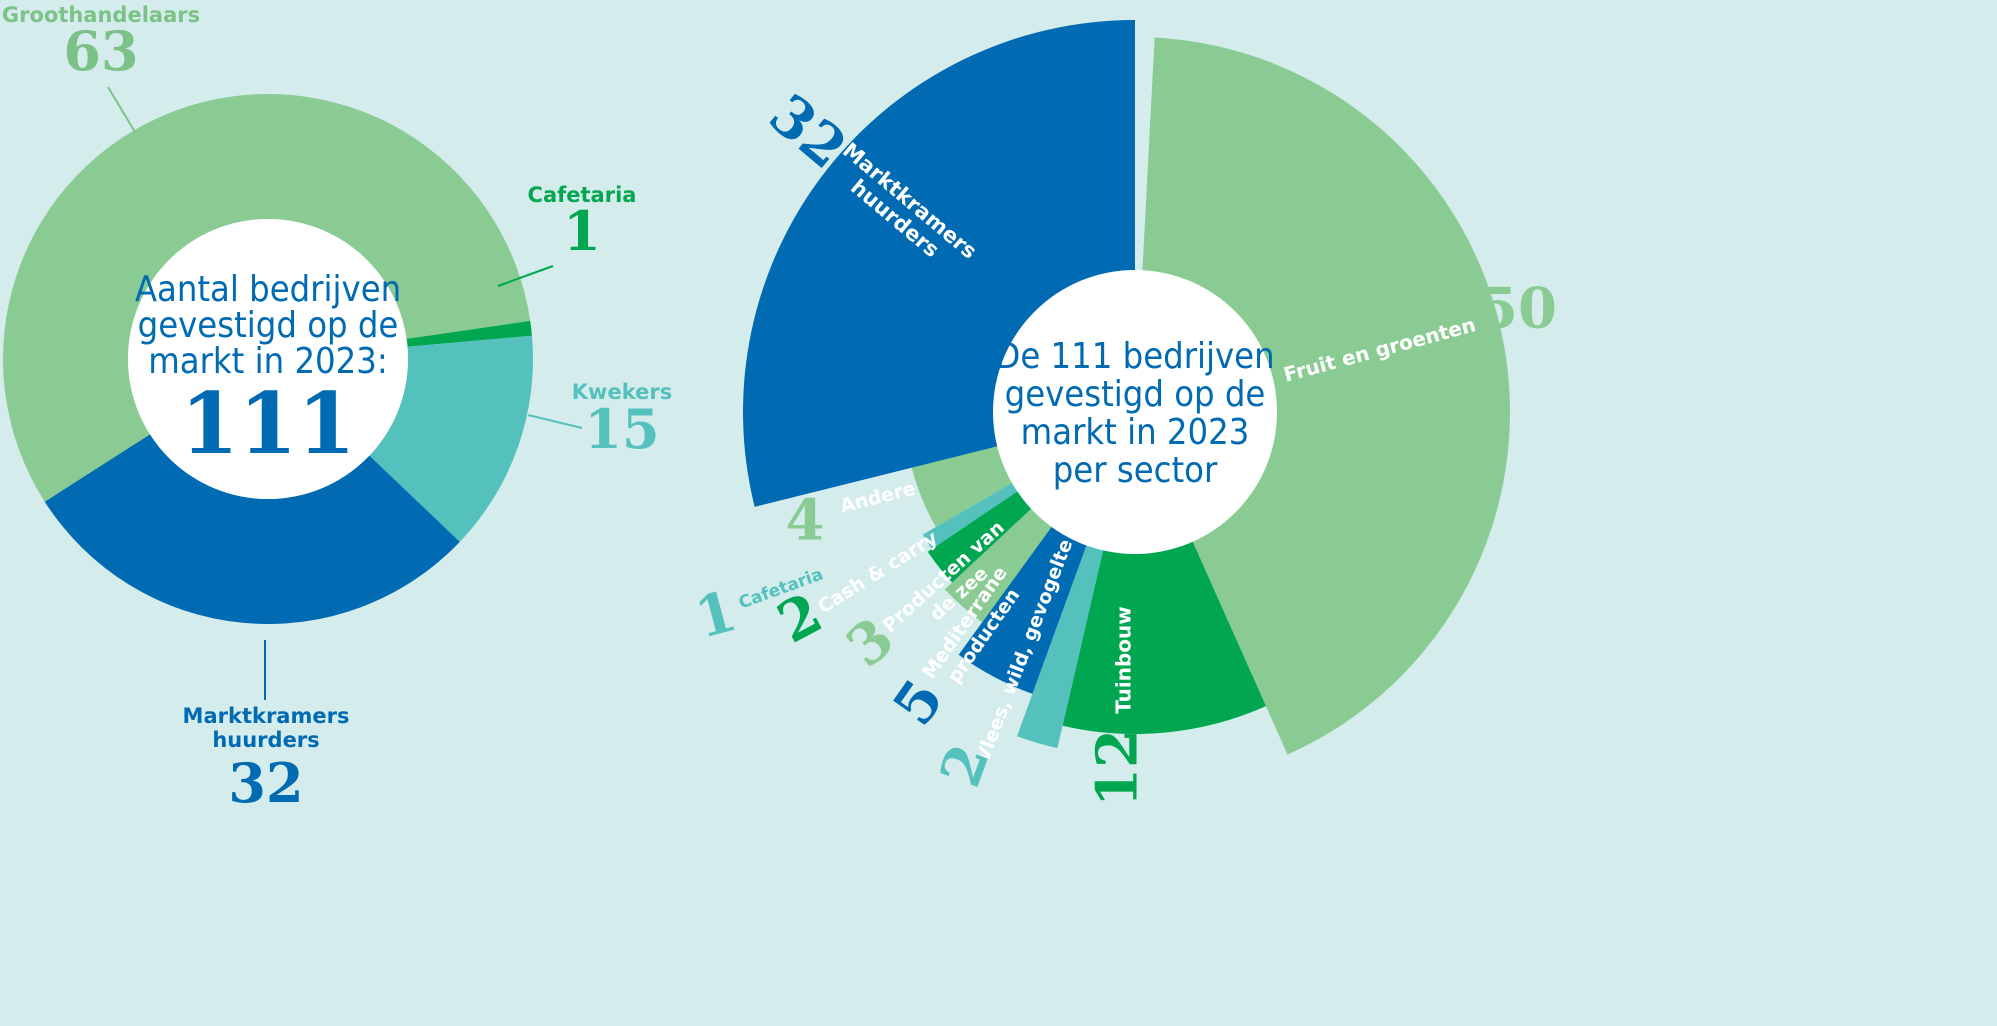 The height and width of the screenshot is (1026, 1997). What do you see at coordinates (1135, 432) in the screenshot?
I see `polar-center-line: markt in 2023` at bounding box center [1135, 432].